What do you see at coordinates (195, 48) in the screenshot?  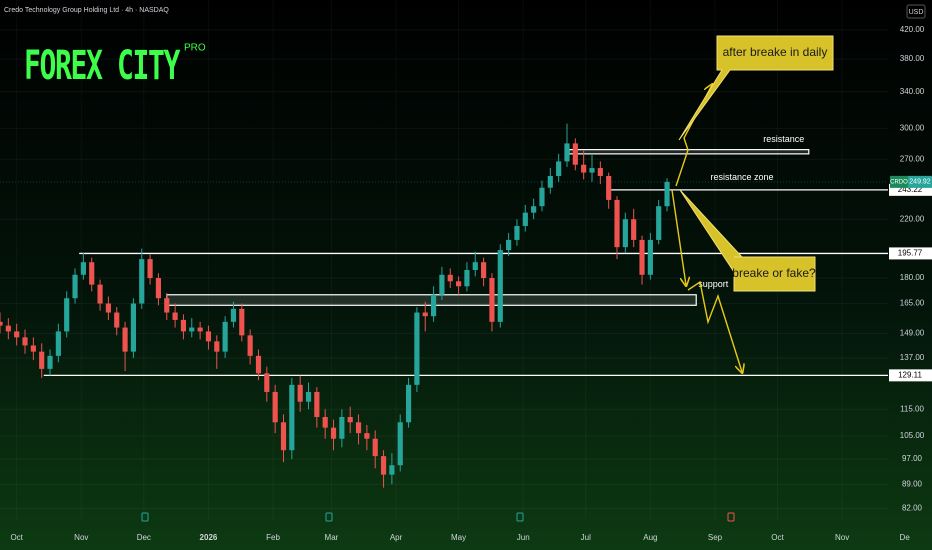 I see `logo-badge: PRO` at bounding box center [195, 48].